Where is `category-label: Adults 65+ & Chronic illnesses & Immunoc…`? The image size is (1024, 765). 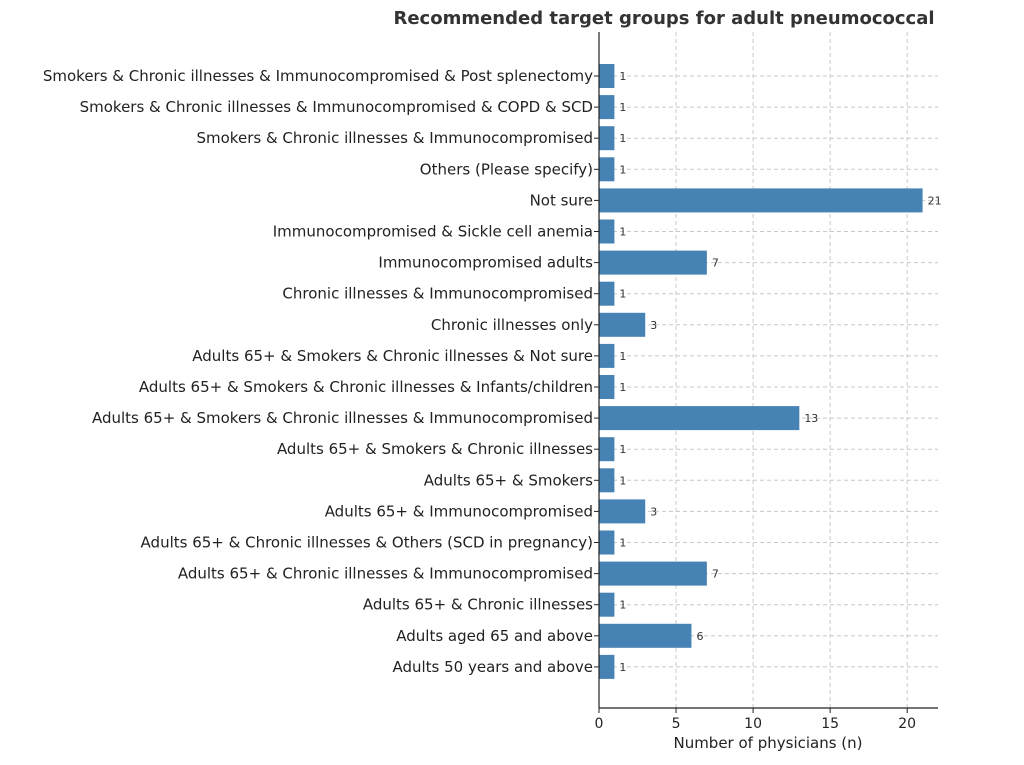 category-label: Adults 65+ & Chronic illnesses & Immunoc… is located at coordinates (385, 574).